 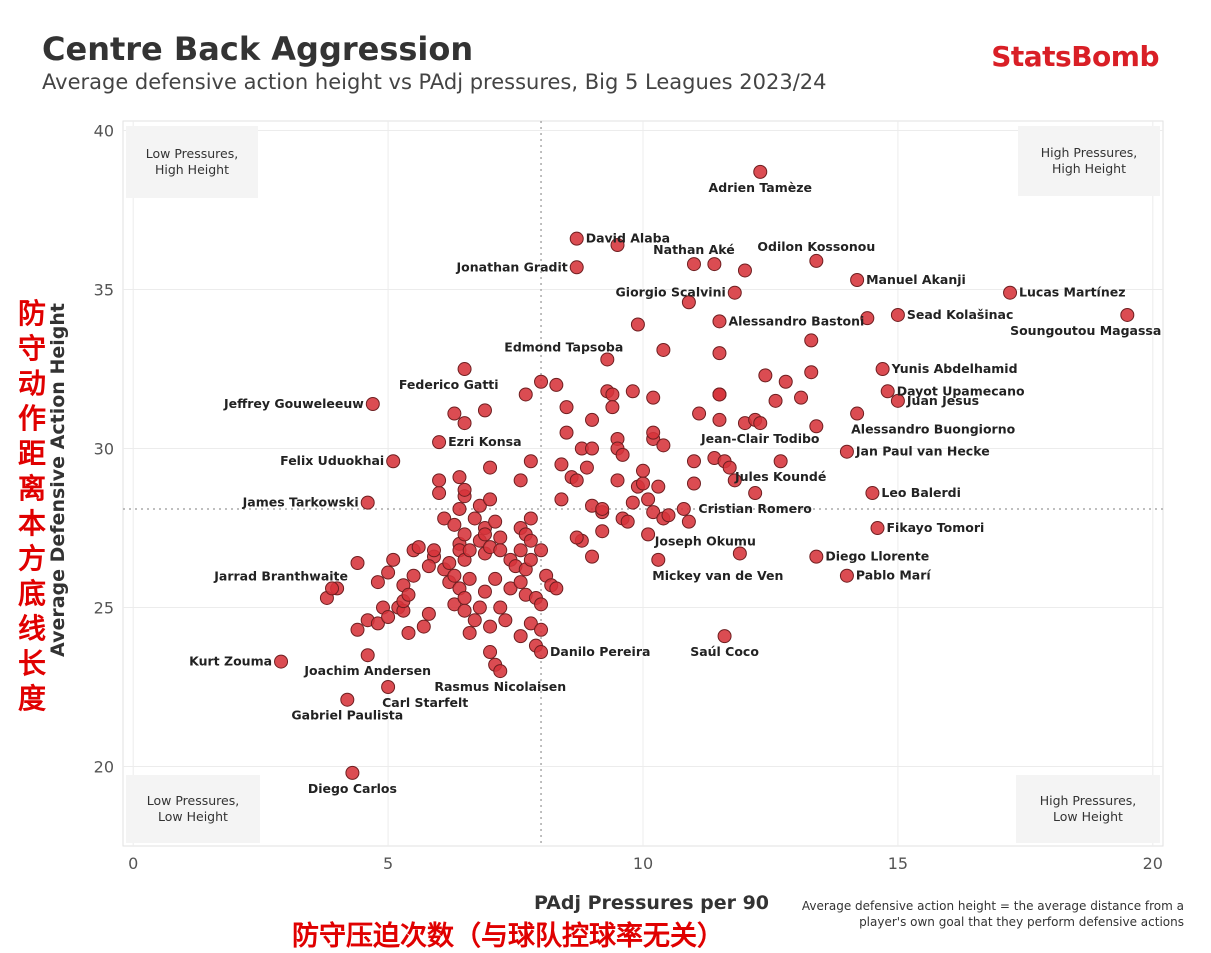 What do you see at coordinates (954, 368) in the screenshot?
I see `point-label: Yunis Abdelhamid` at bounding box center [954, 368].